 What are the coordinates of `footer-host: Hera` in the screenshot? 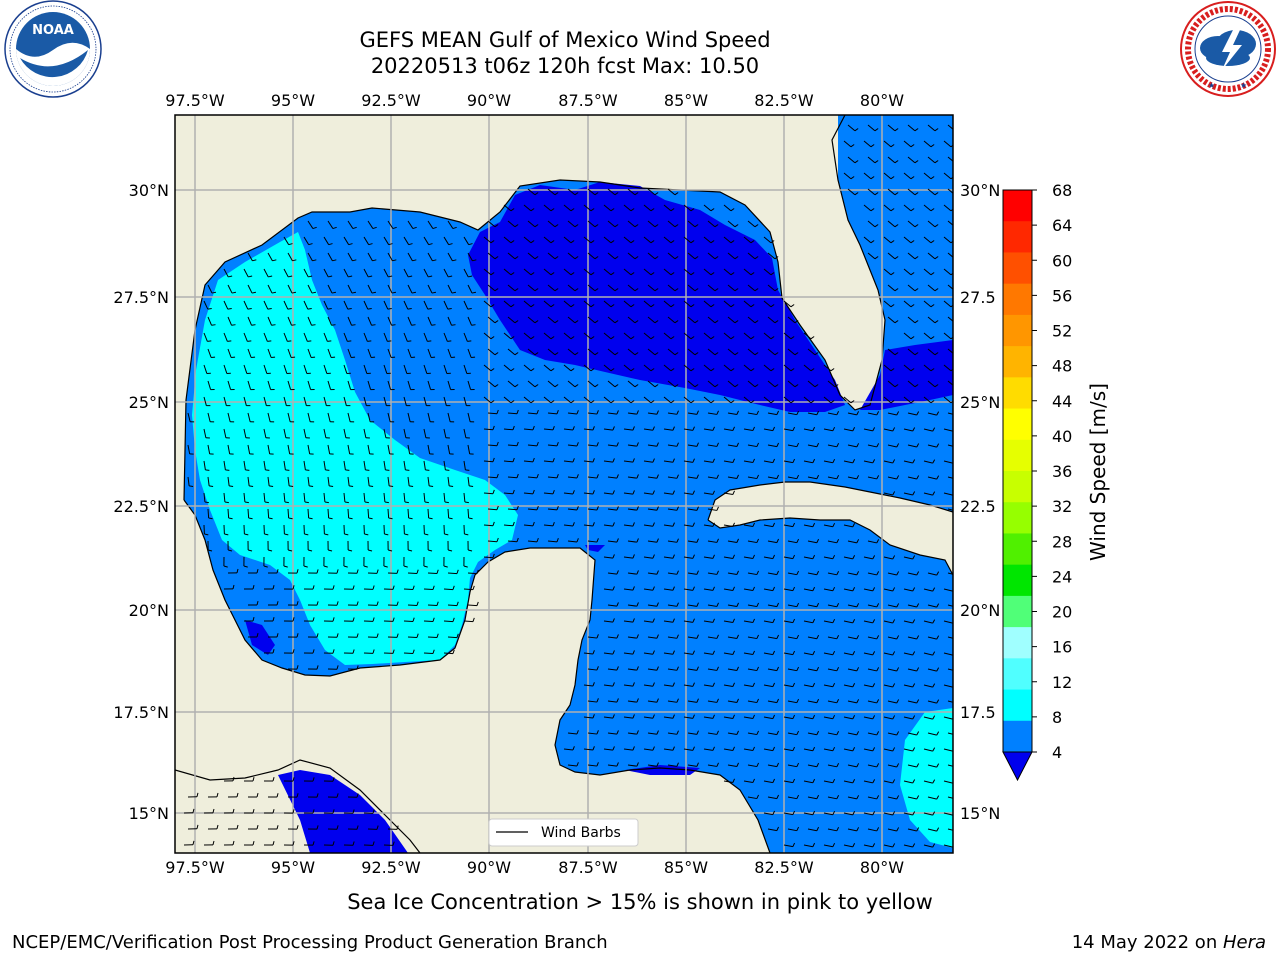 It's located at (1244, 942).